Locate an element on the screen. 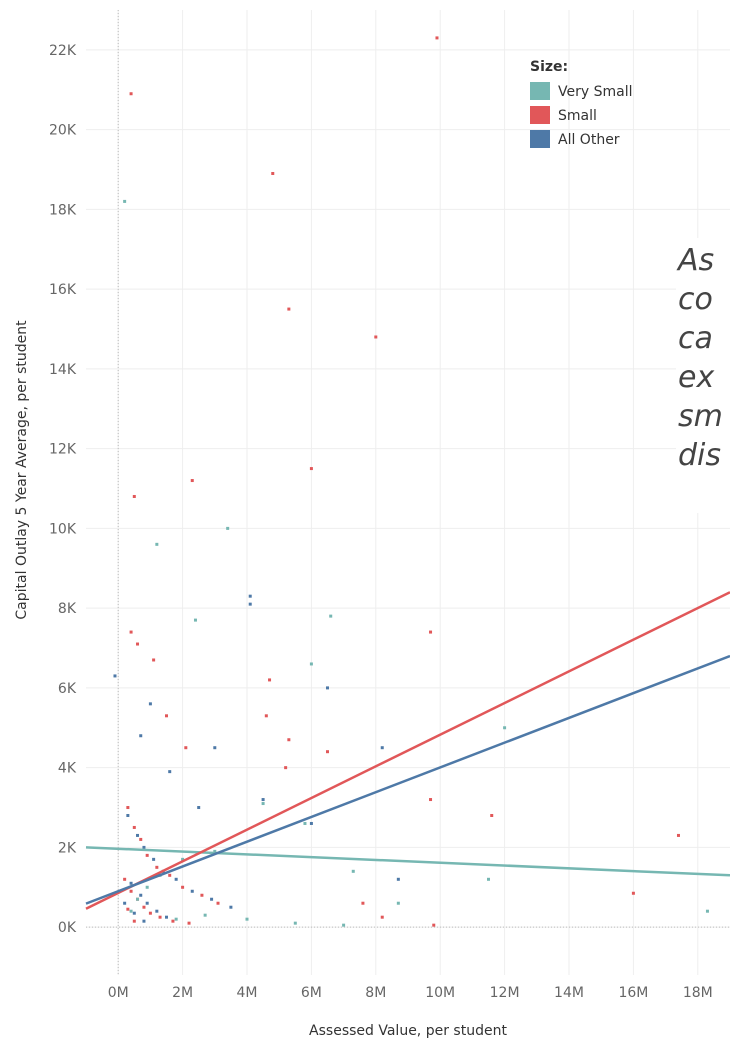  legend-label: Small is located at coordinates (577, 116).